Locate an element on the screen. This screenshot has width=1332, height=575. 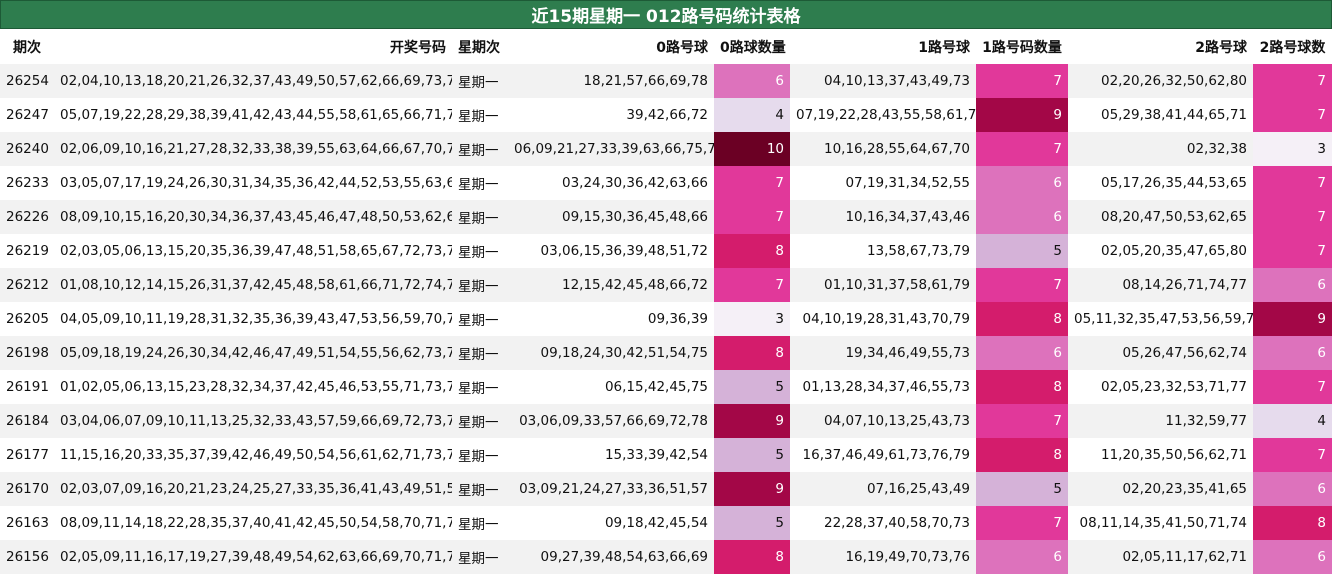
col-header-road1: 1路号球 is located at coordinates (944, 48).